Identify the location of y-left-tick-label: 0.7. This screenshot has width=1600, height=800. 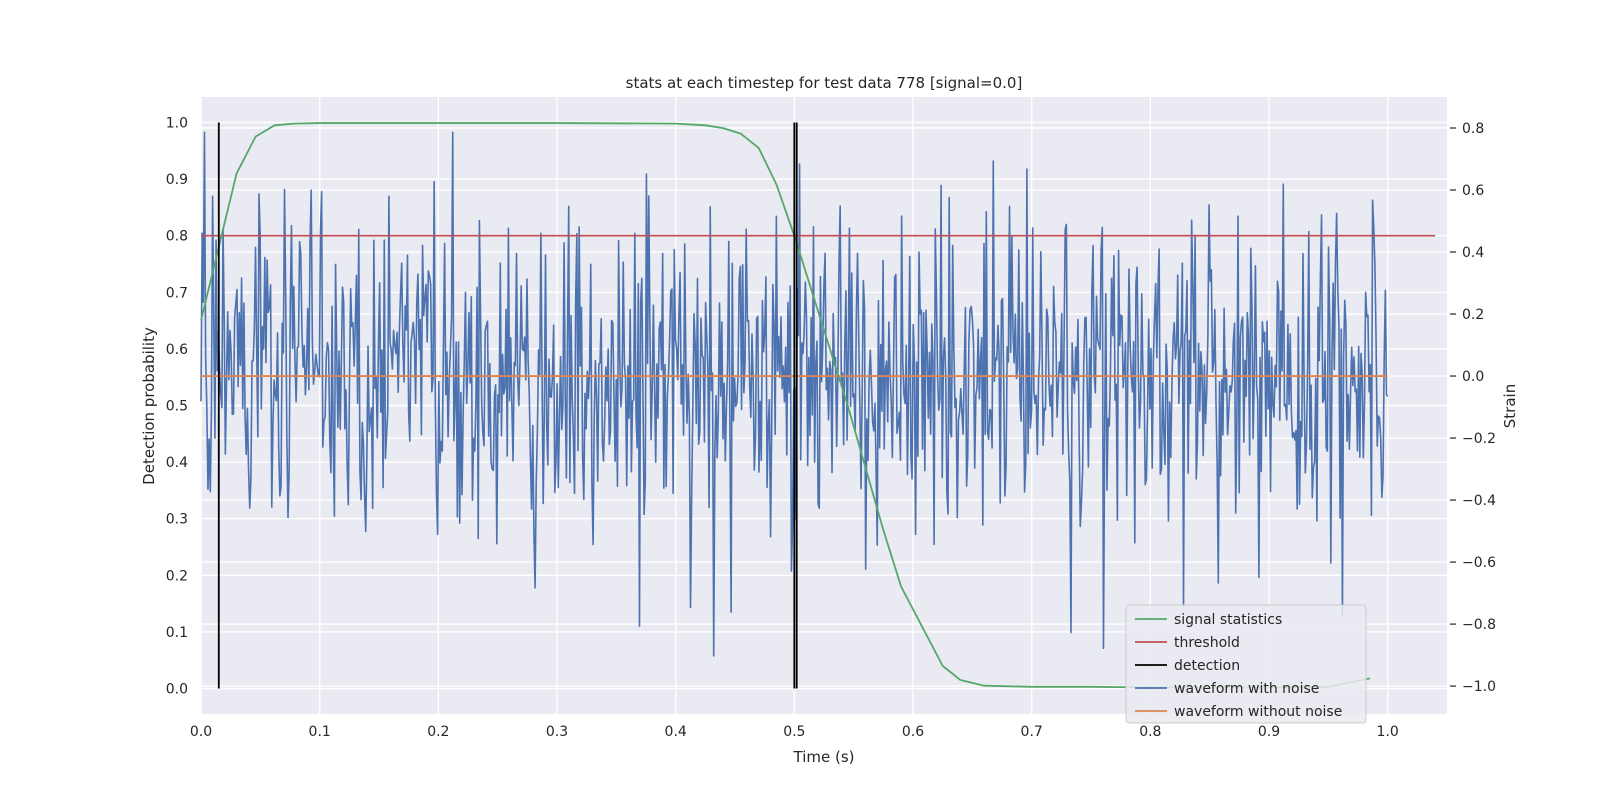
(177, 293).